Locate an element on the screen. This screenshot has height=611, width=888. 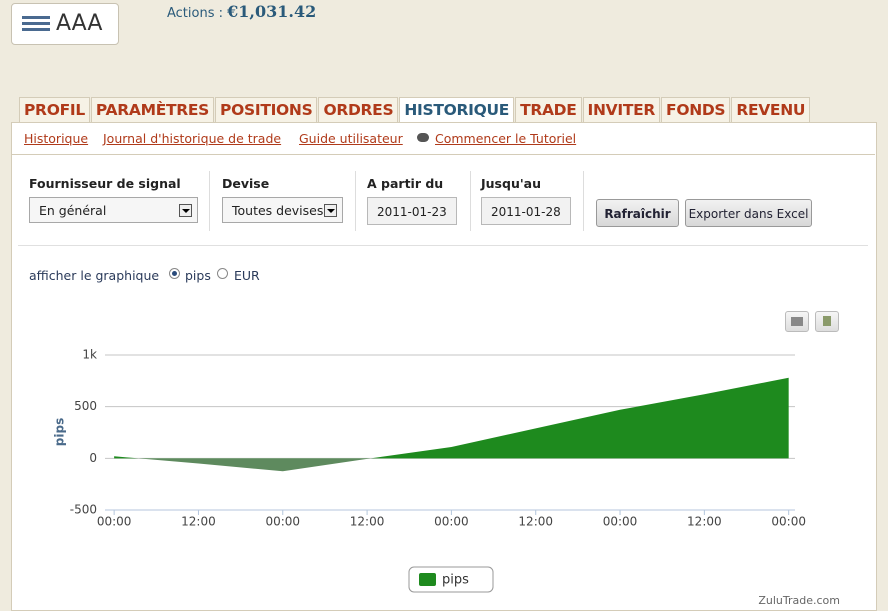
tab: HISTORIQUE is located at coordinates (457, 109).